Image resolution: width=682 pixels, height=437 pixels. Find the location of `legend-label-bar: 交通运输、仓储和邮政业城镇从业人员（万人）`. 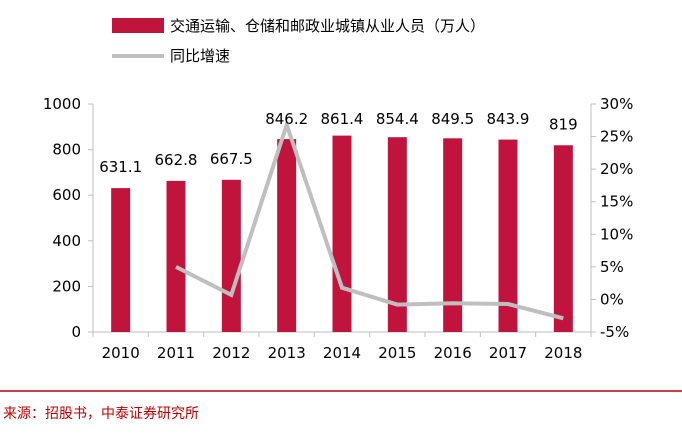

legend-label-bar: 交通运输、仓储和邮政业城镇从业人员（万人） is located at coordinates (327, 26).